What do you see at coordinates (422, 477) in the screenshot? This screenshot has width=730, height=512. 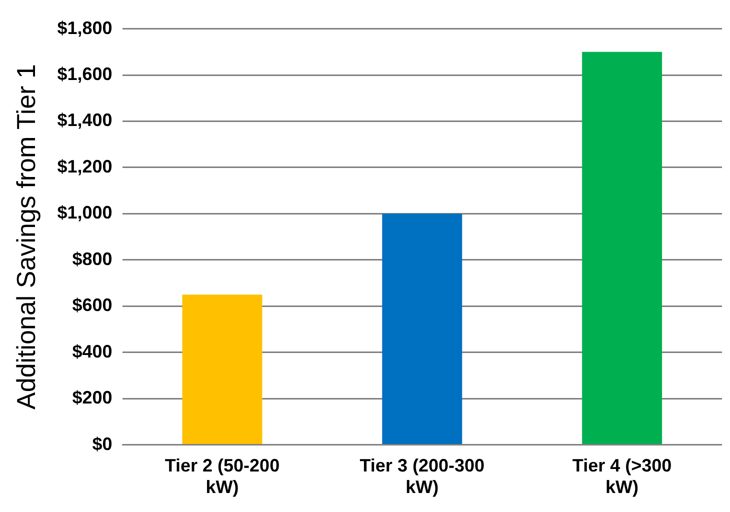 I see `x-tick-label: Tier 3 (200-300 kW)` at bounding box center [422, 477].